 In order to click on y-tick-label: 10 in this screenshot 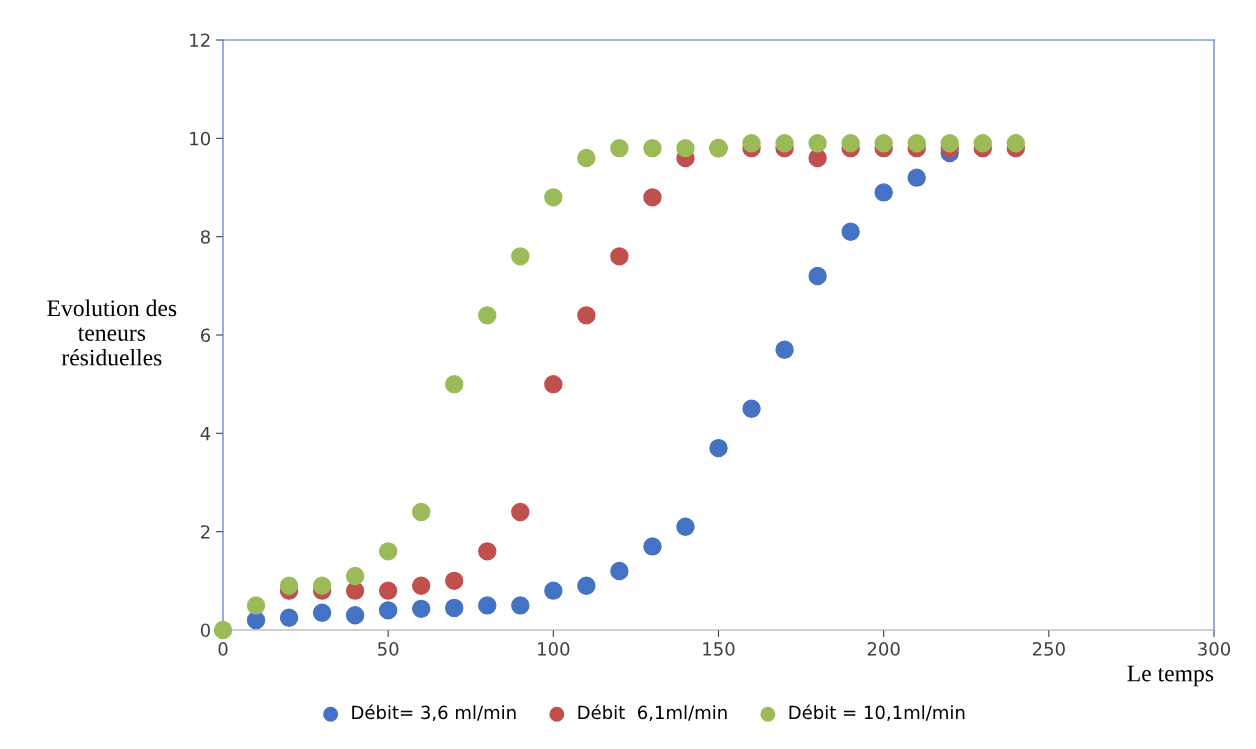, I will do `click(200, 138)`.